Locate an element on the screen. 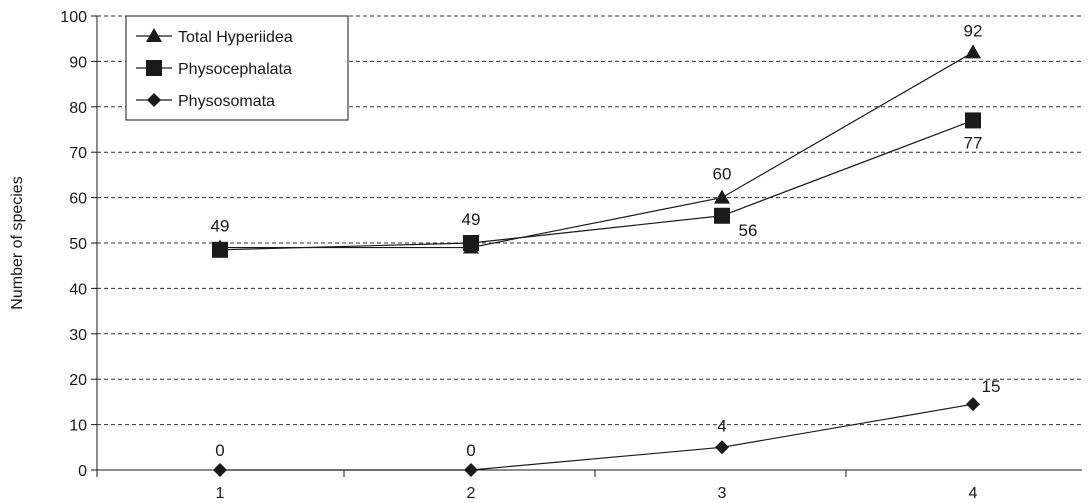 The width and height of the screenshot is (1091, 503). data-label: 56 is located at coordinates (748, 230).